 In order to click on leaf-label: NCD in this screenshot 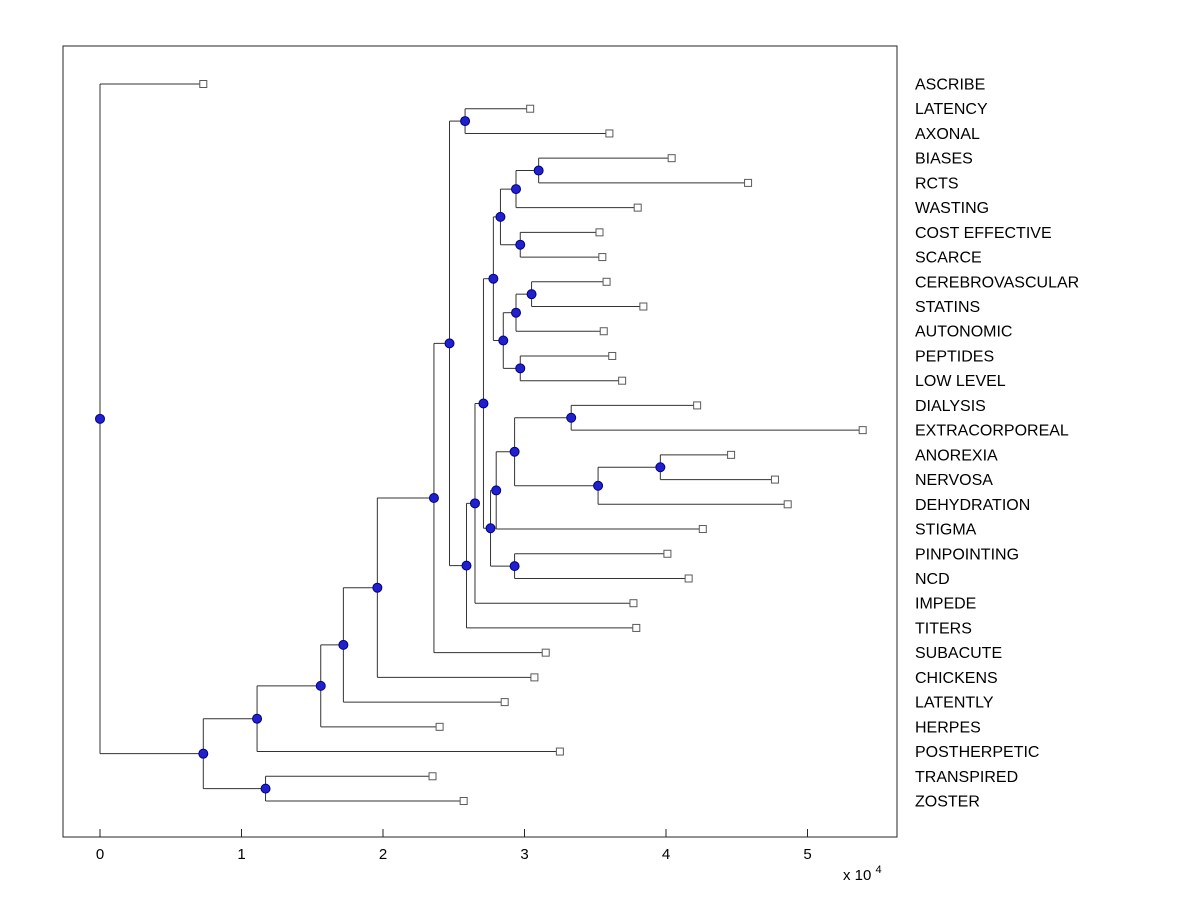, I will do `click(932, 579)`.